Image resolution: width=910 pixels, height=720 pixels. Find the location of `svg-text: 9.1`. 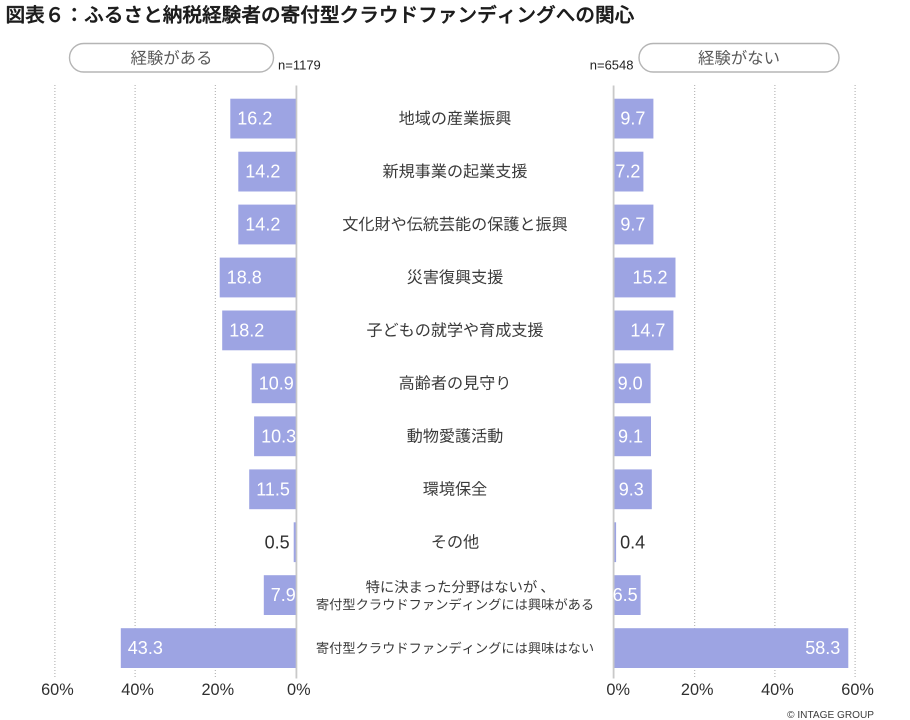

svg-text: 9.1 is located at coordinates (630, 436).